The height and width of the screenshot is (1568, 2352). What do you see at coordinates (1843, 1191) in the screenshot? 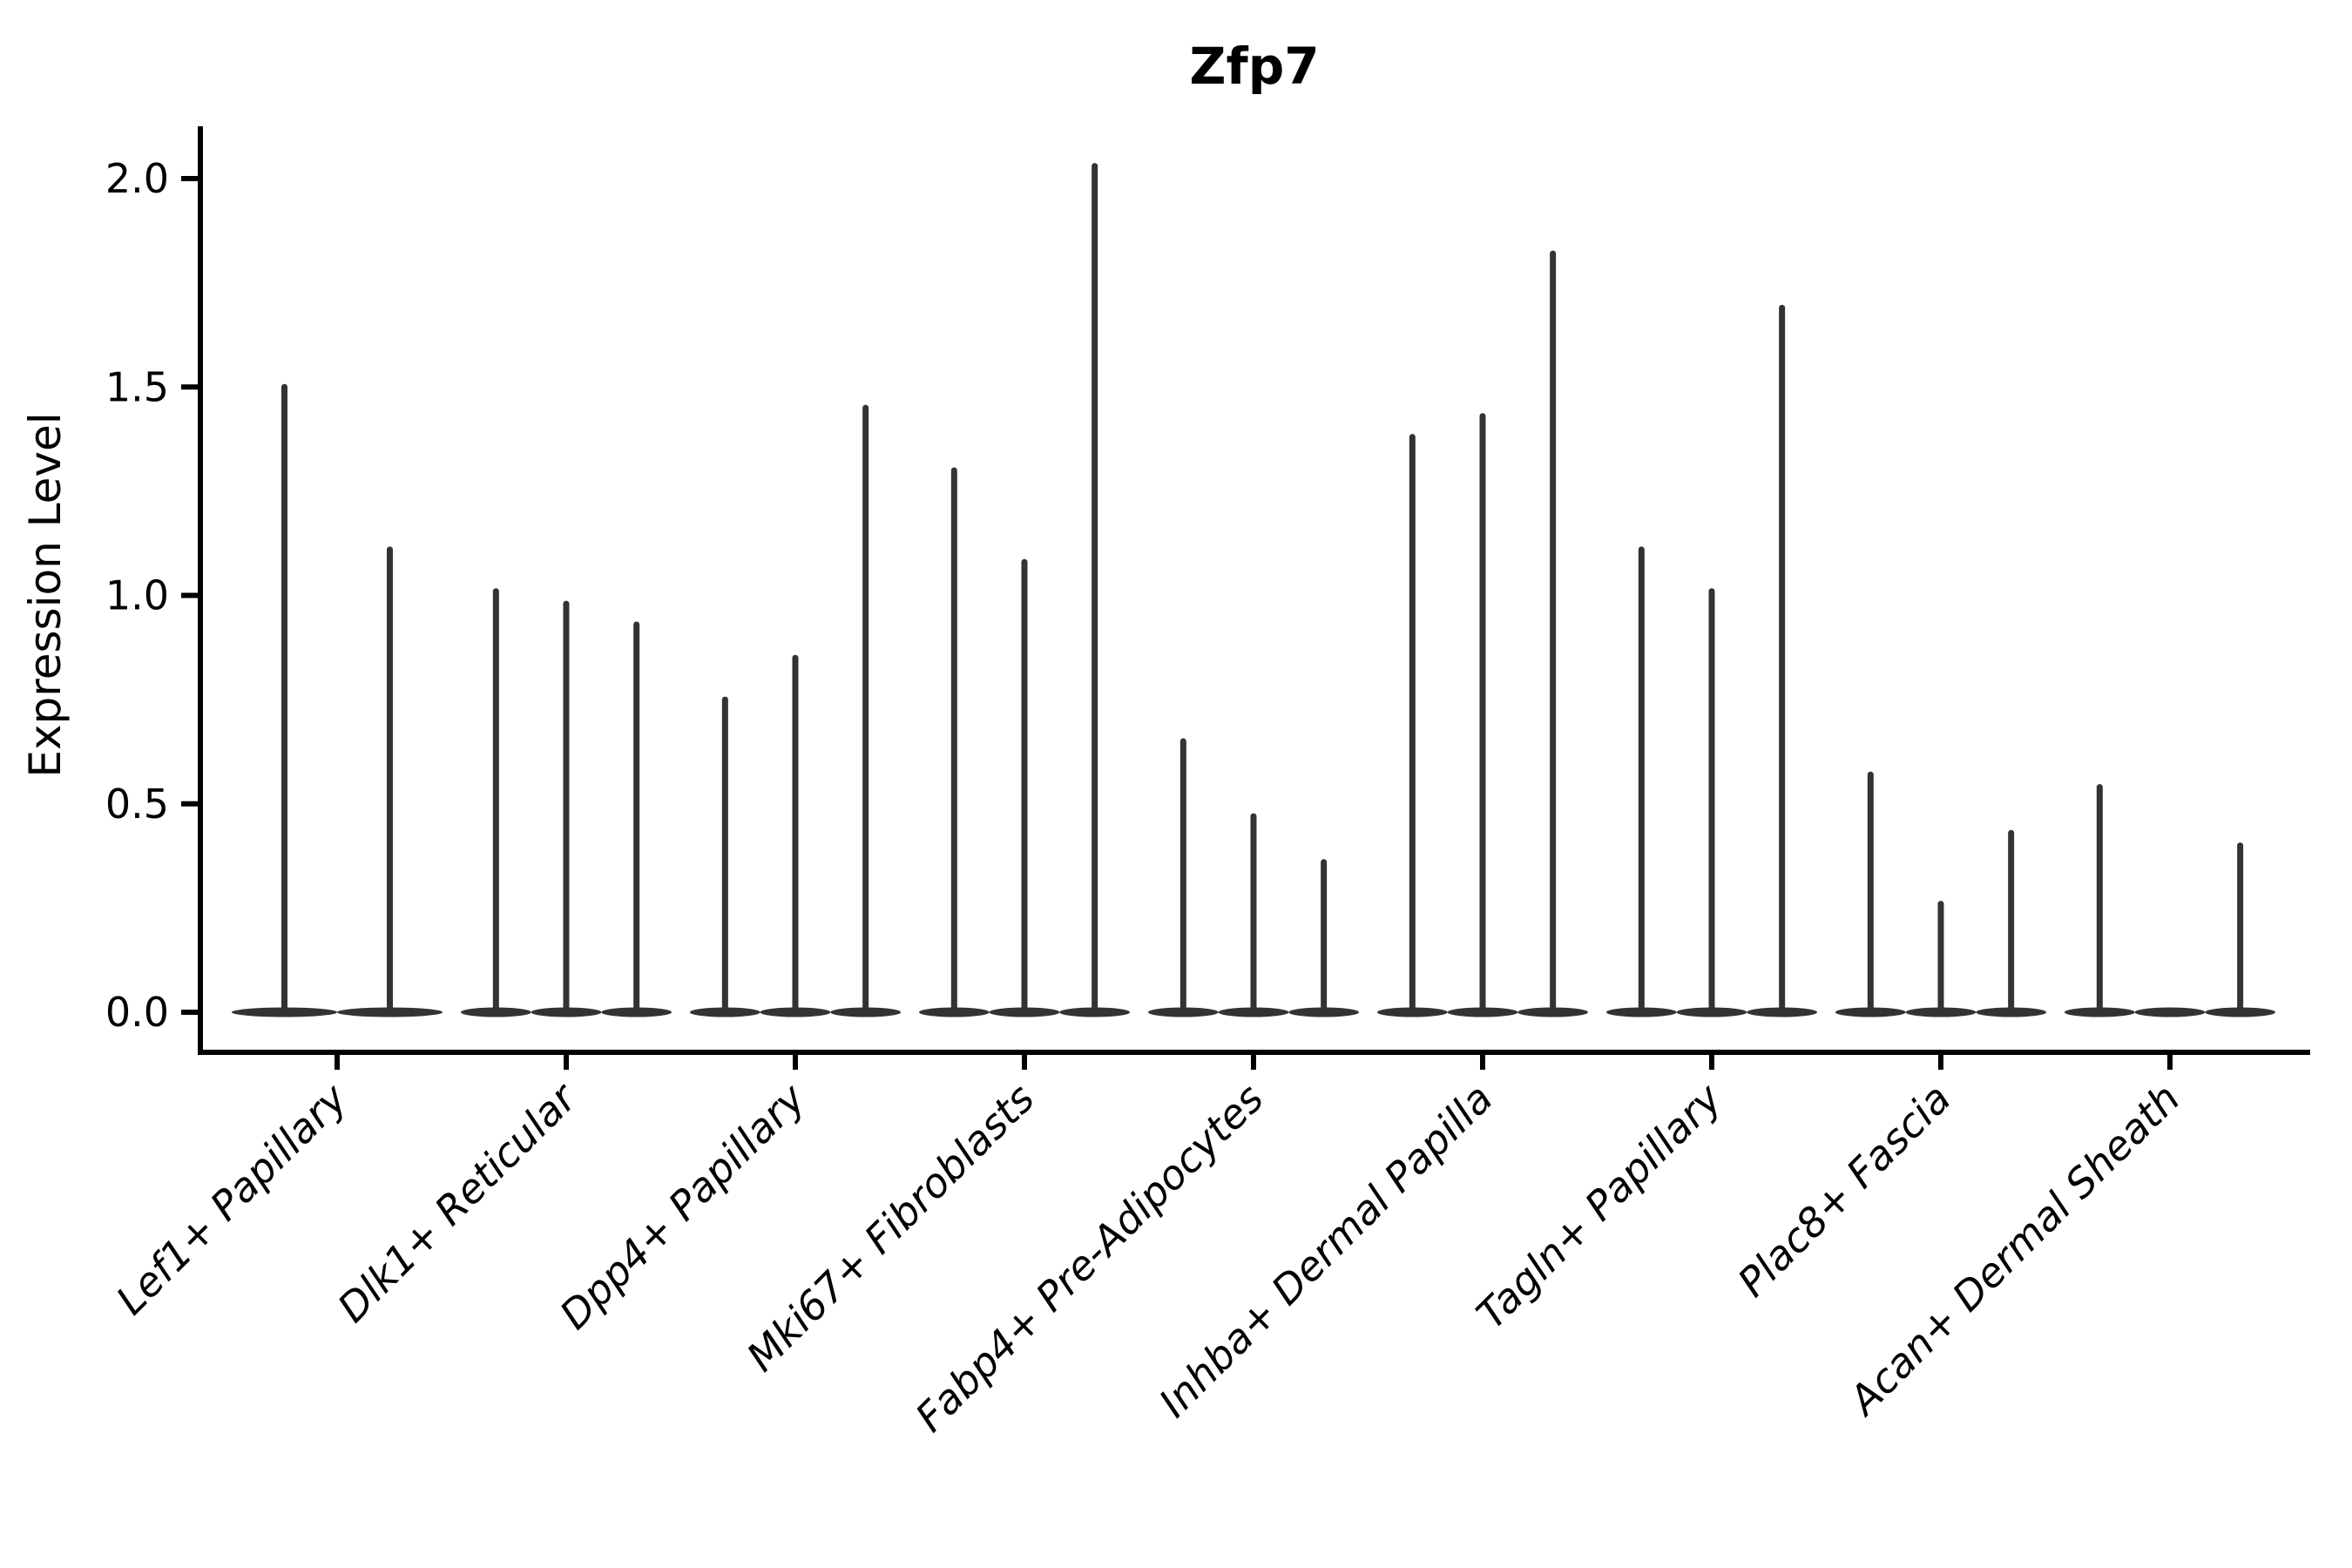
I see `x-category-label: Plac8+ Fascia` at bounding box center [1843, 1191].